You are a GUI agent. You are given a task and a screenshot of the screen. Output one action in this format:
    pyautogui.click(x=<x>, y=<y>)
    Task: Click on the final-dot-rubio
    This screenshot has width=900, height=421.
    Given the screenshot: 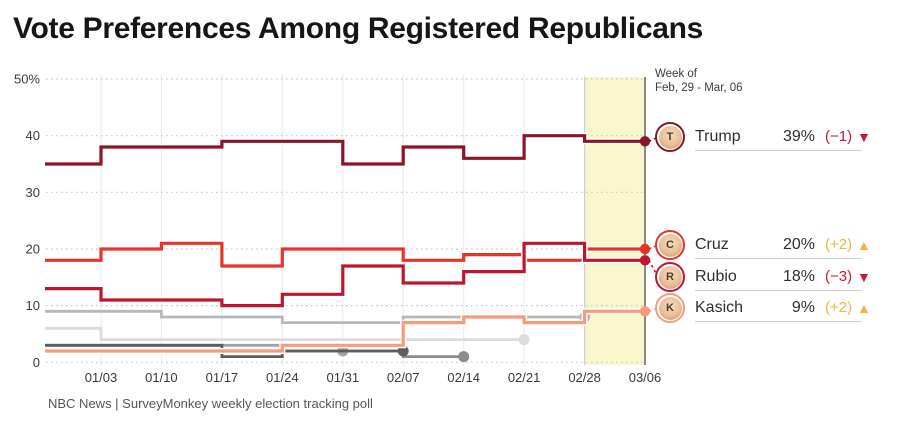 What is the action you would take?
    pyautogui.click(x=645, y=260)
    